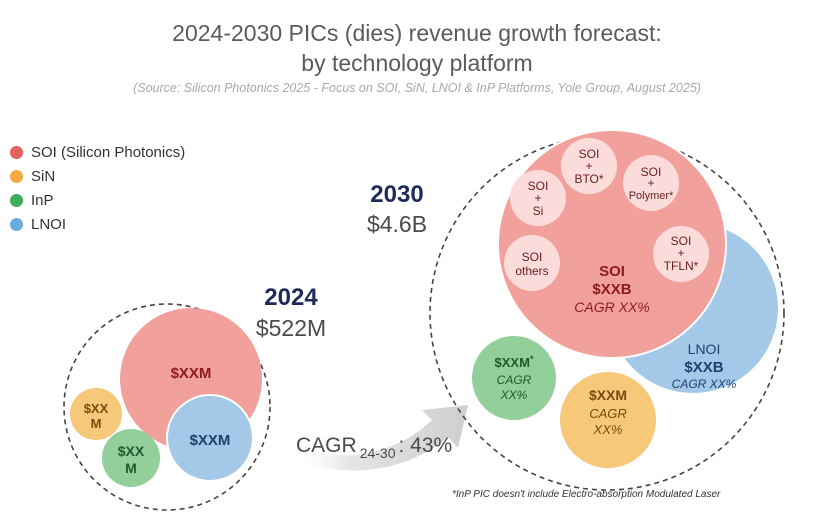  I want to click on cagr-label: CAGR 24-30: 43%, so click(374, 447).